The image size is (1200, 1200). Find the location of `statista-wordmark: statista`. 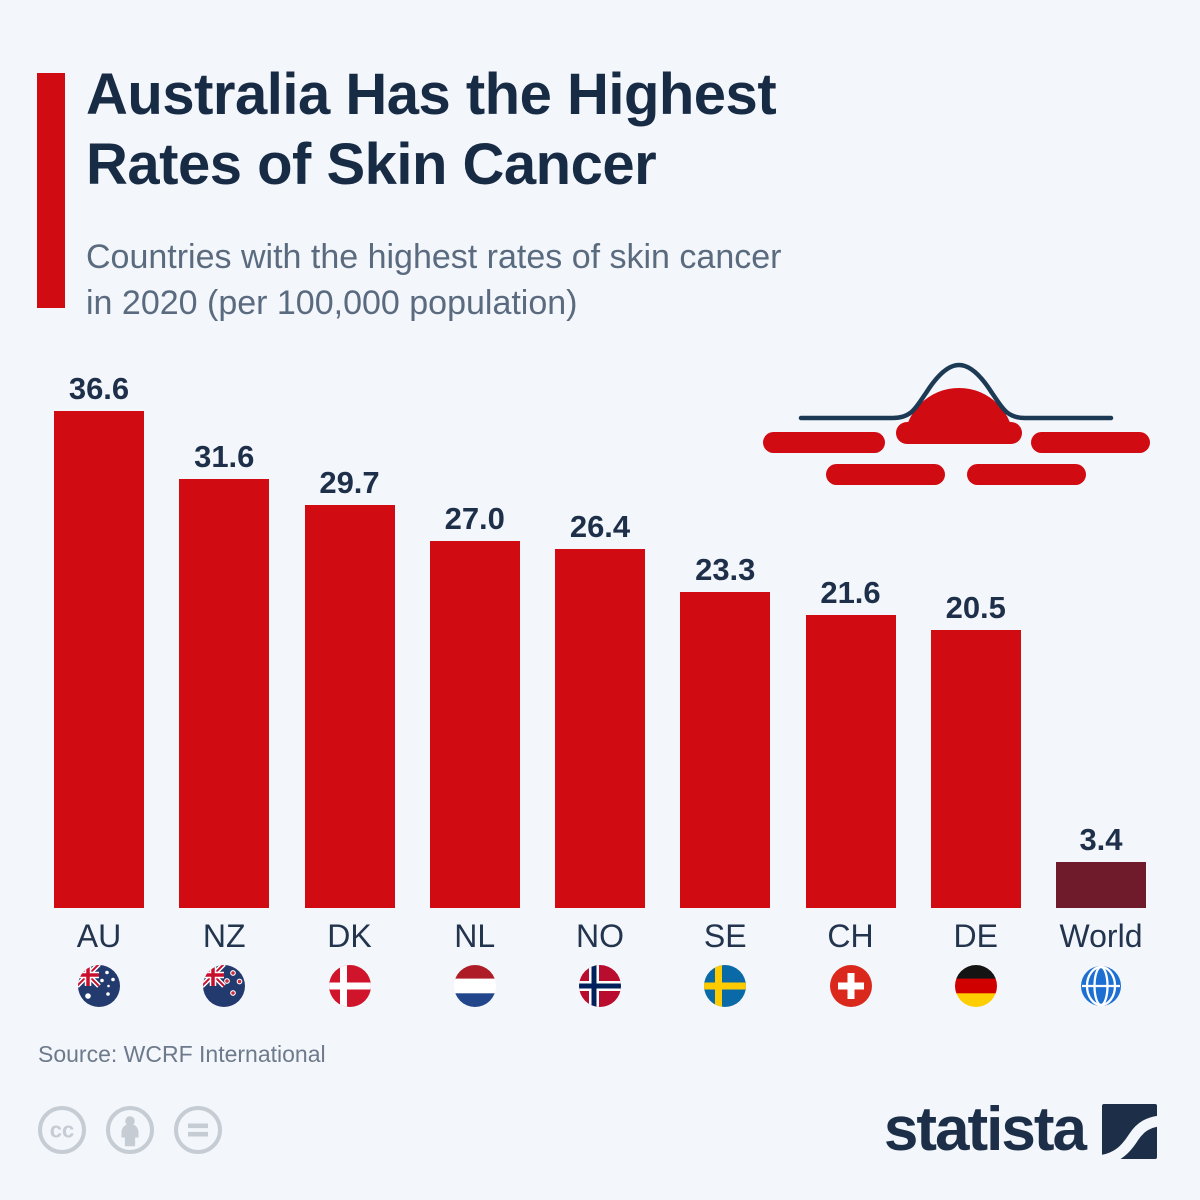

statista-wordmark: statista is located at coordinates (985, 1129).